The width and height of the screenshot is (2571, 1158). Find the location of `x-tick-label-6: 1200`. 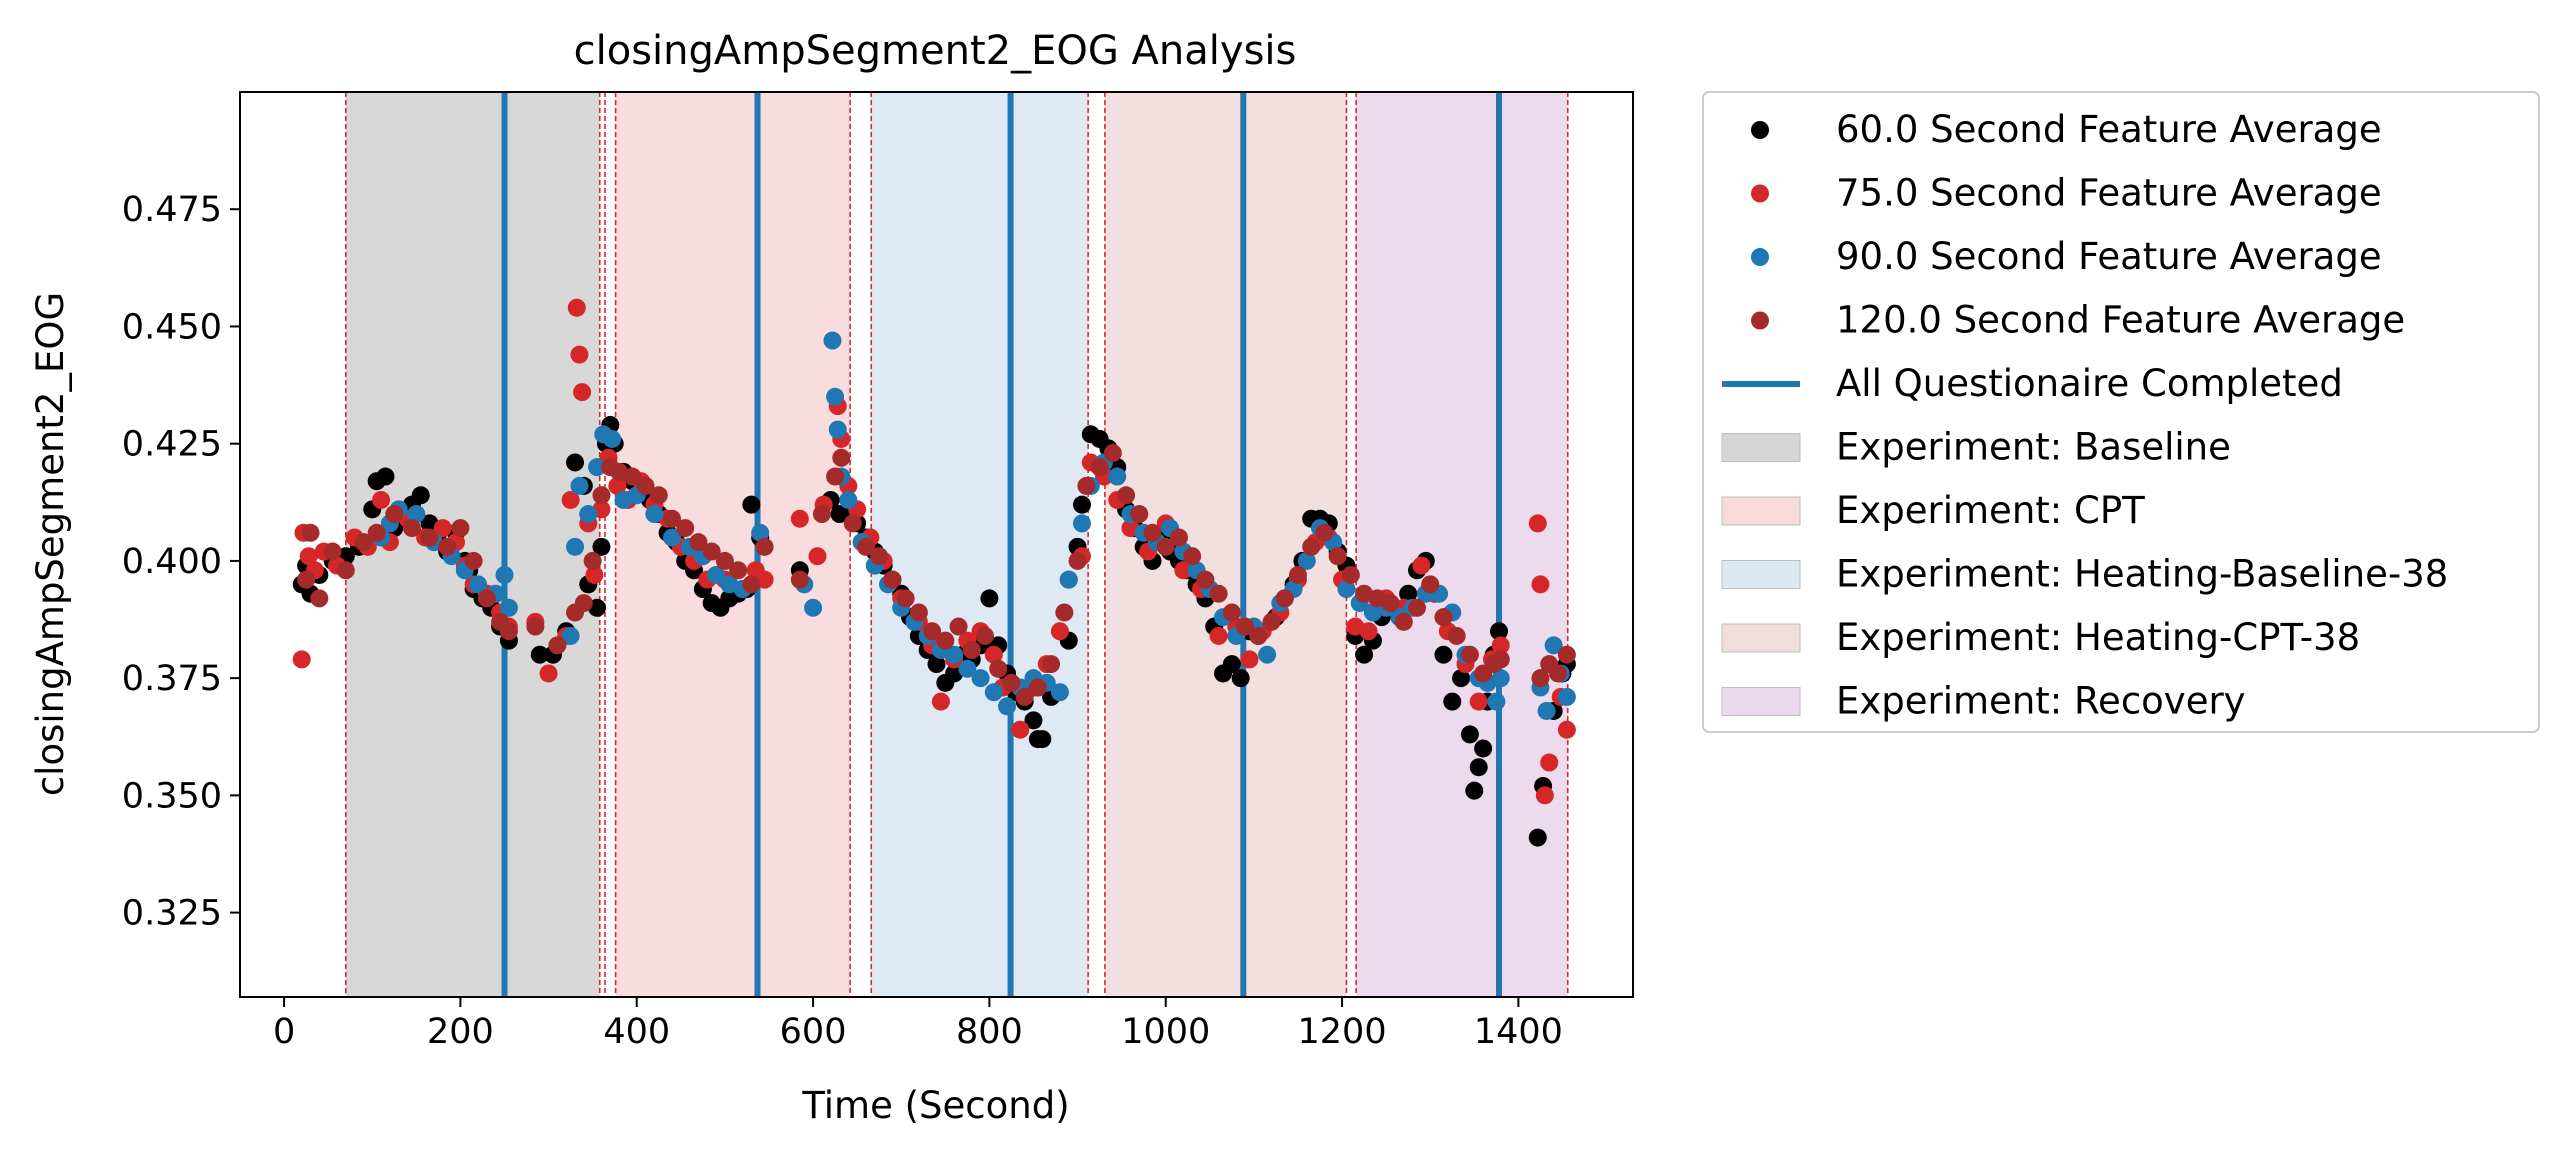

x-tick-label-6: 1200 is located at coordinates (1342, 1032).